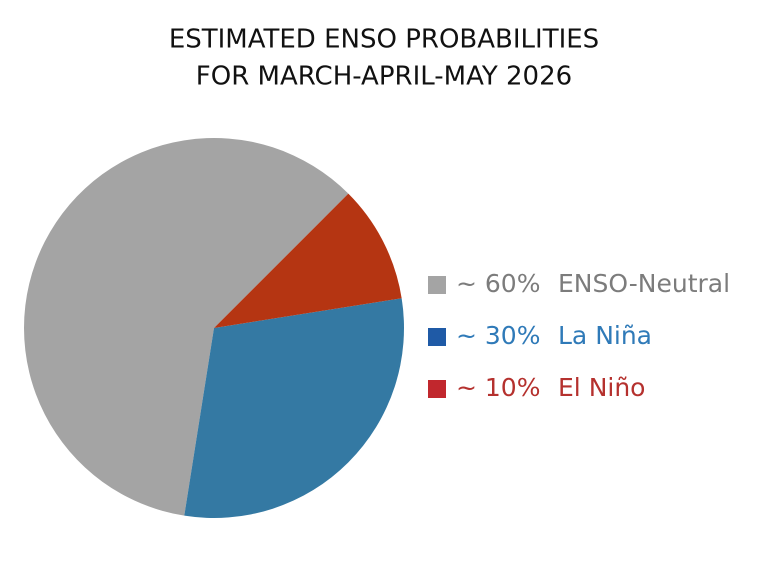 Image resolution: width=768 pixels, height=567 pixels. What do you see at coordinates (644, 283) in the screenshot?
I see `legend-label: ENSO-Neutral` at bounding box center [644, 283].